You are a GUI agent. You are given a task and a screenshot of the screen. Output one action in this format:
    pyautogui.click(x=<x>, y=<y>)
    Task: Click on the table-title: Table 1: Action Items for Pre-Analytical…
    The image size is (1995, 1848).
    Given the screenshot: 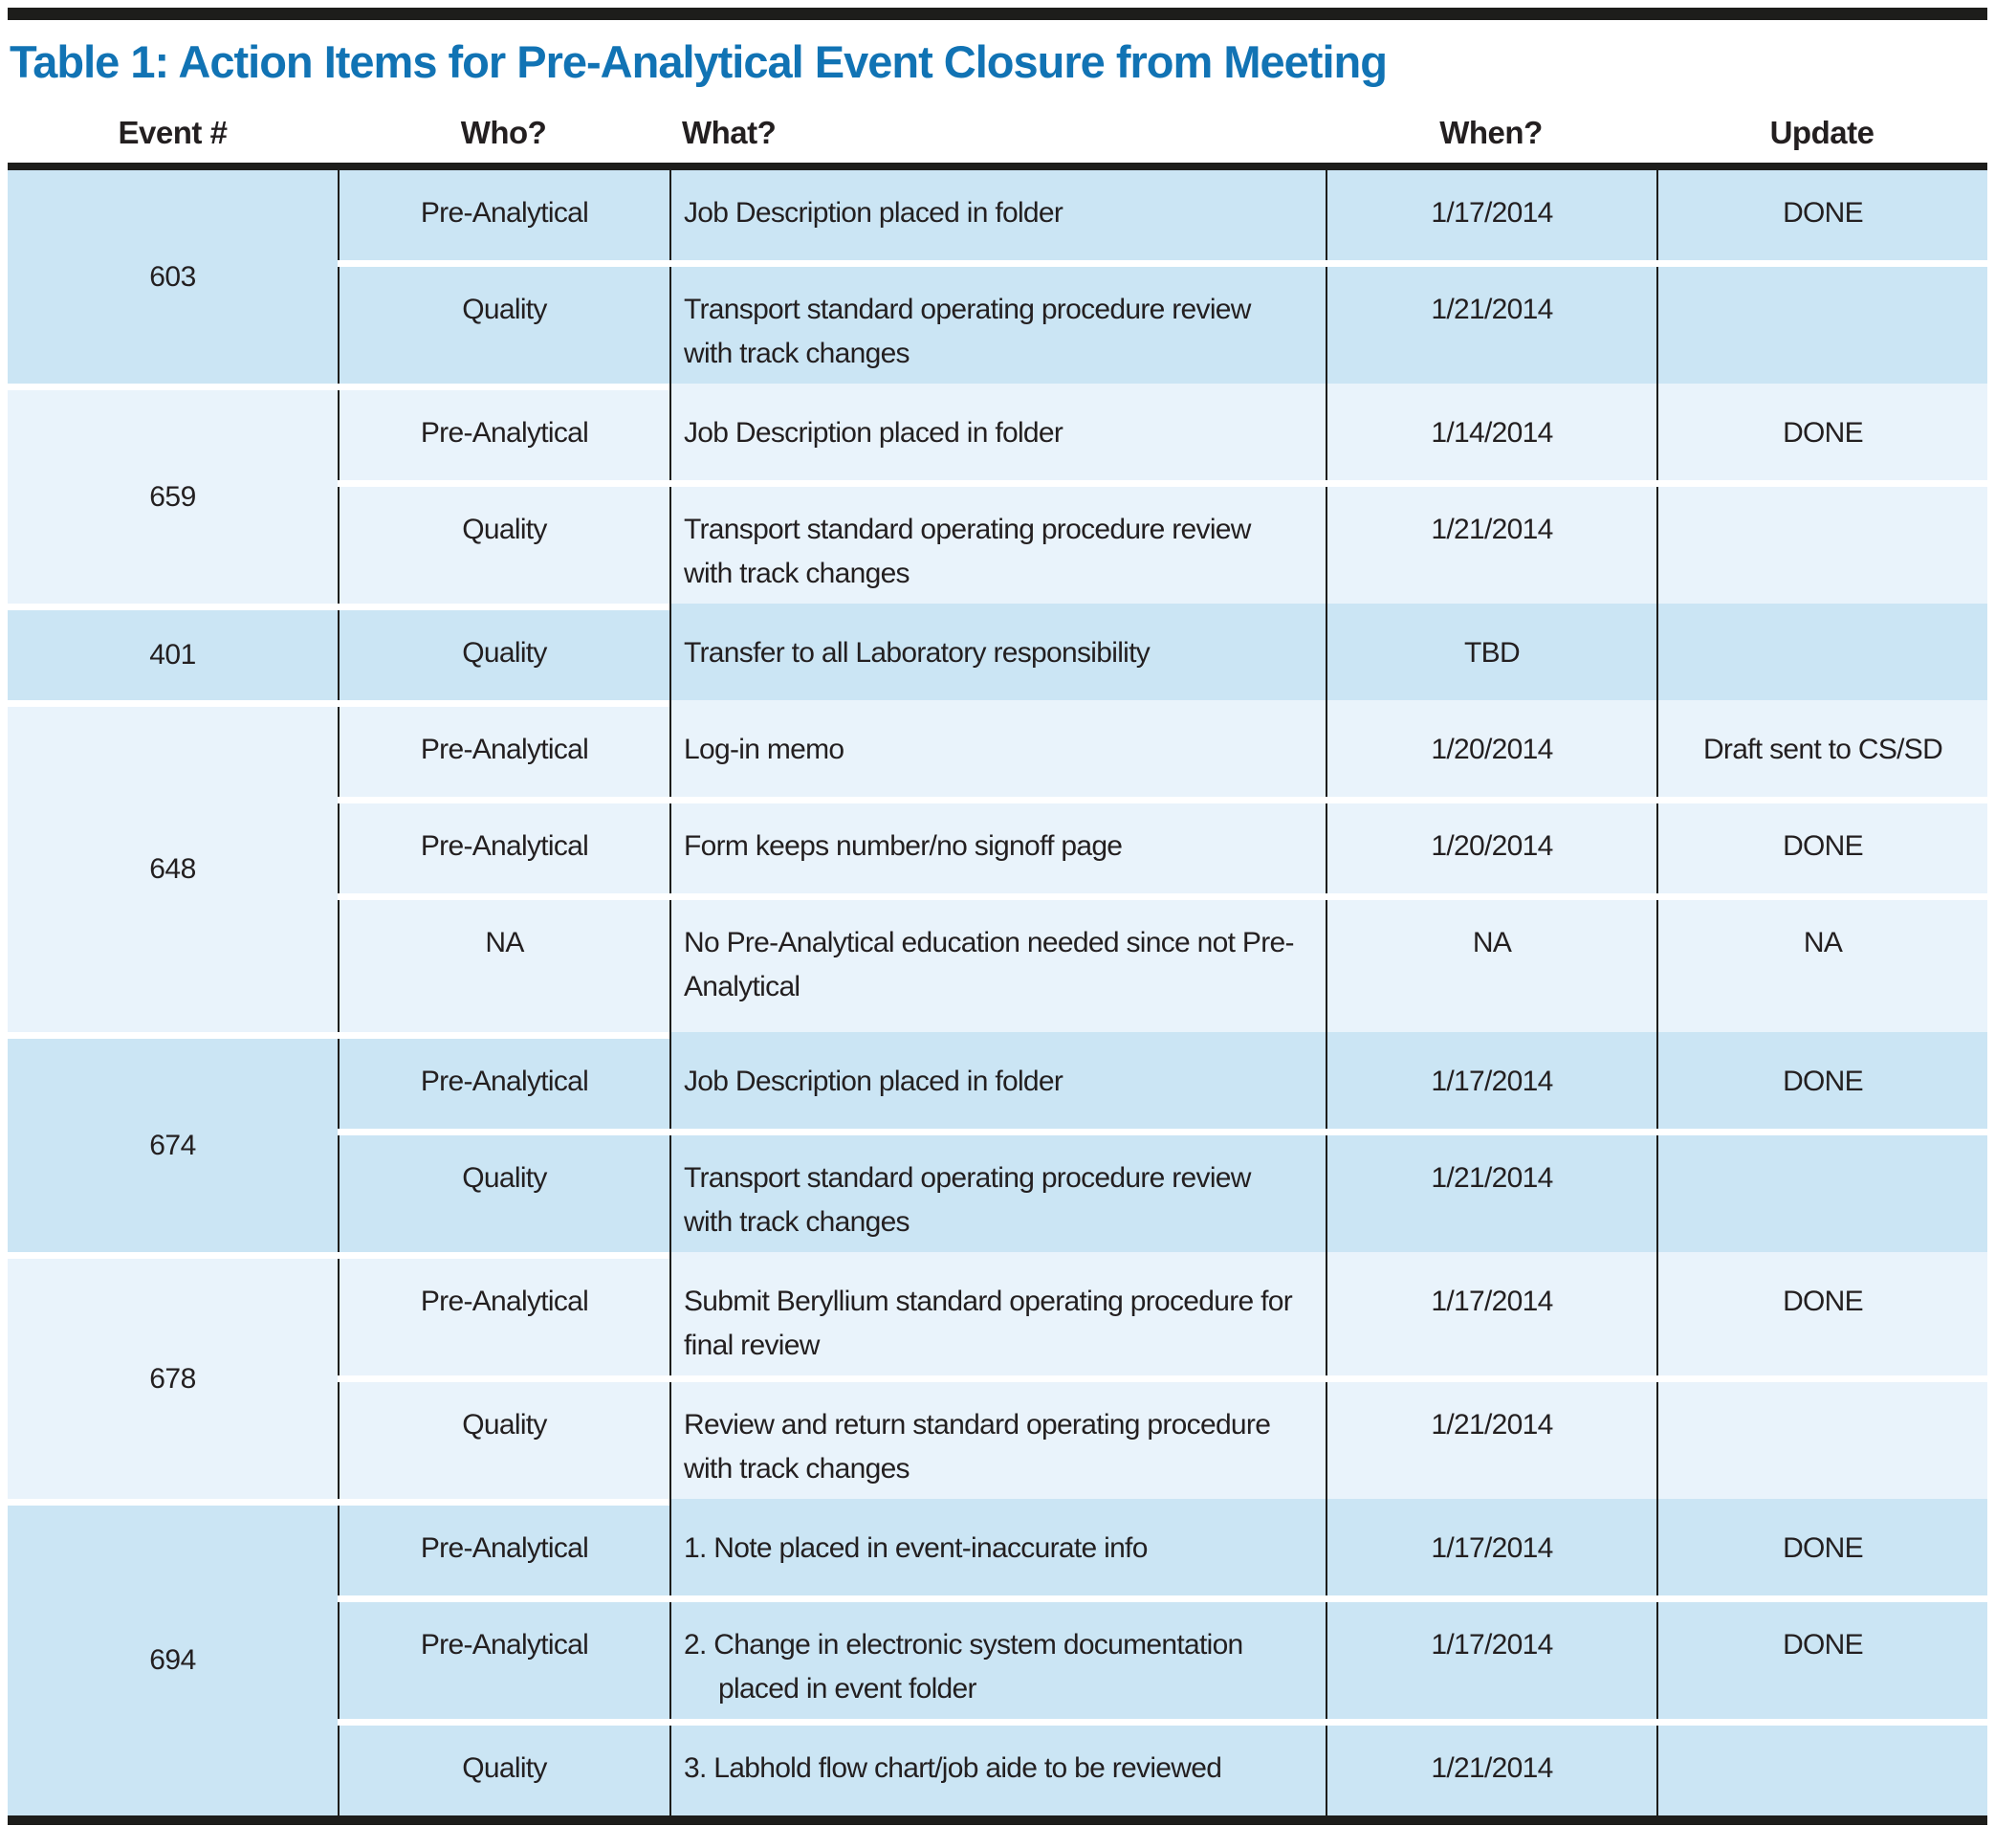 What is the action you would take?
    pyautogui.click(x=699, y=61)
    